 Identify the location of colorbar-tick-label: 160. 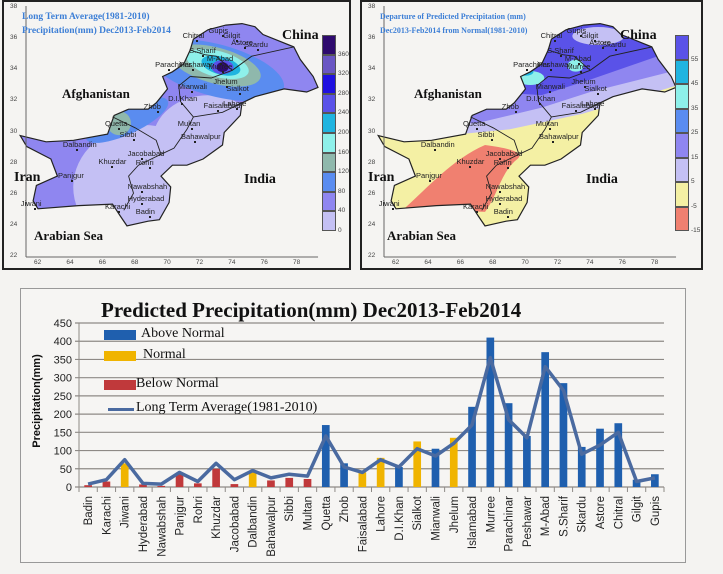
(343, 152).